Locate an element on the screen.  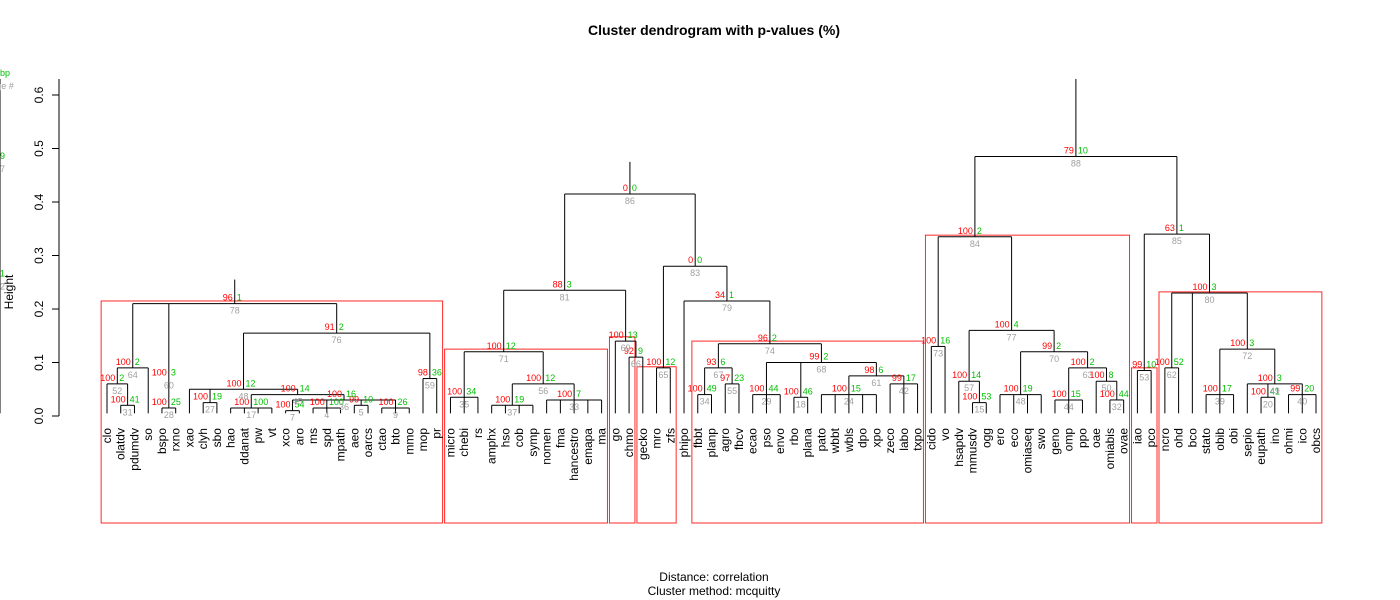
au-value: 79 is located at coordinates (1069, 151).